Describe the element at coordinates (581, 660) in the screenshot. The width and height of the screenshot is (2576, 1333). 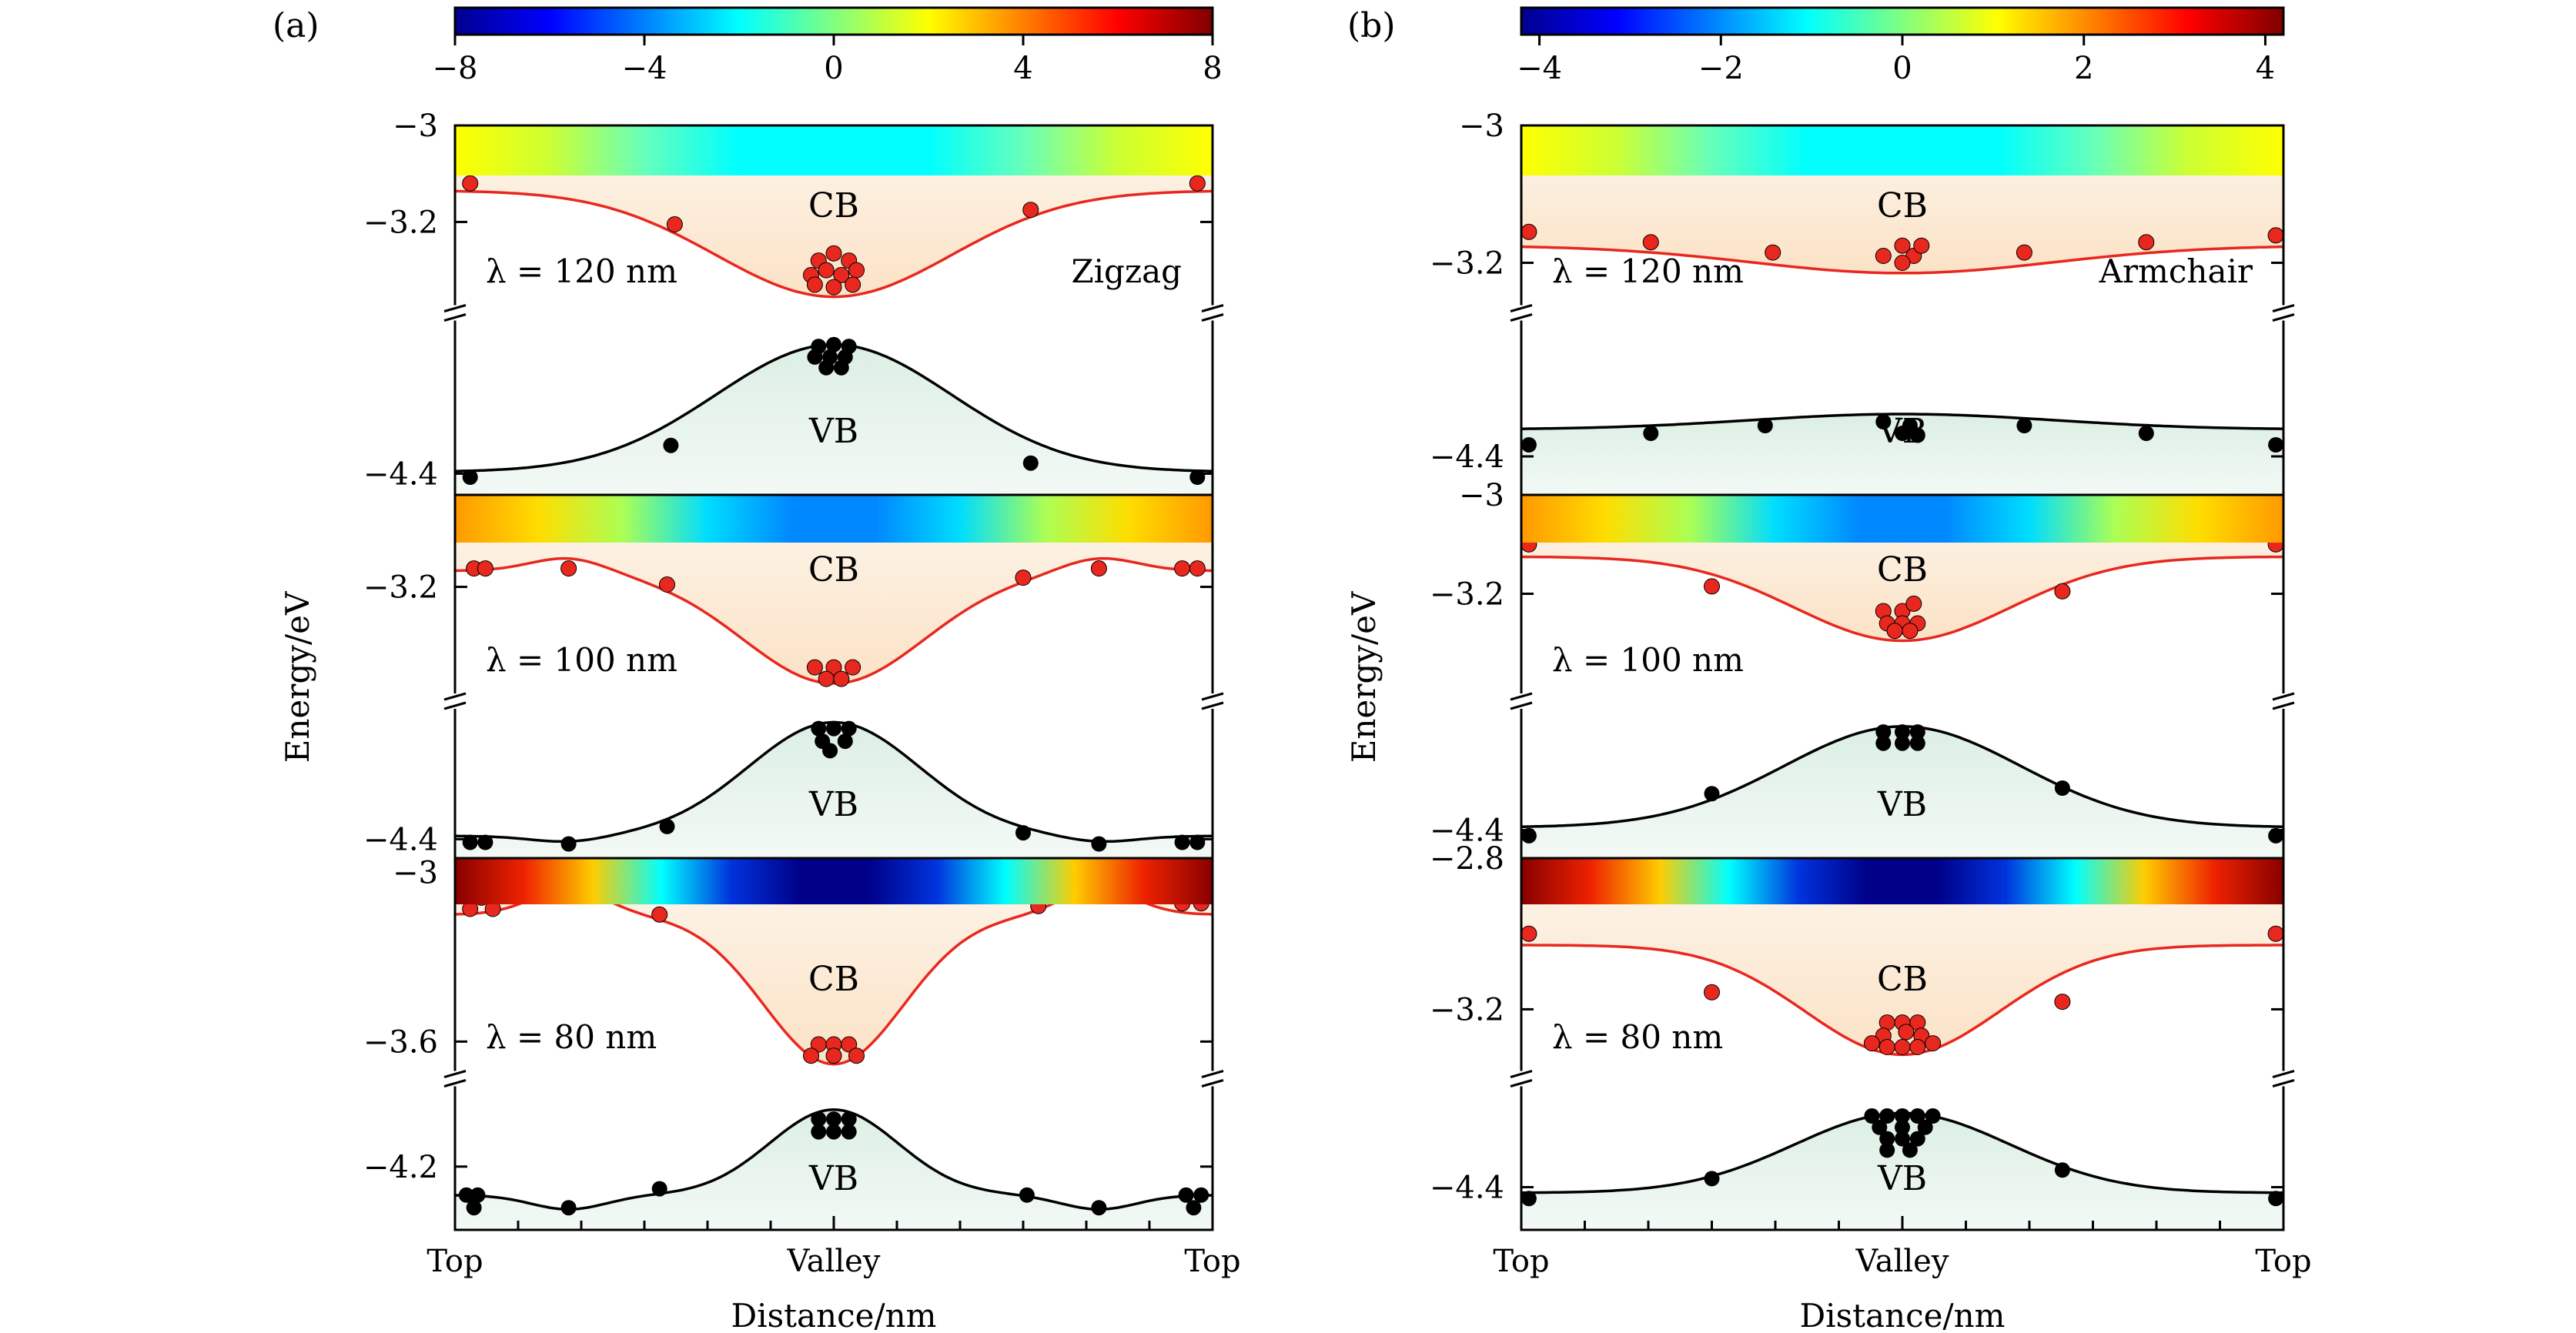
I see `lambda-label: λ = 100 nm` at that location.